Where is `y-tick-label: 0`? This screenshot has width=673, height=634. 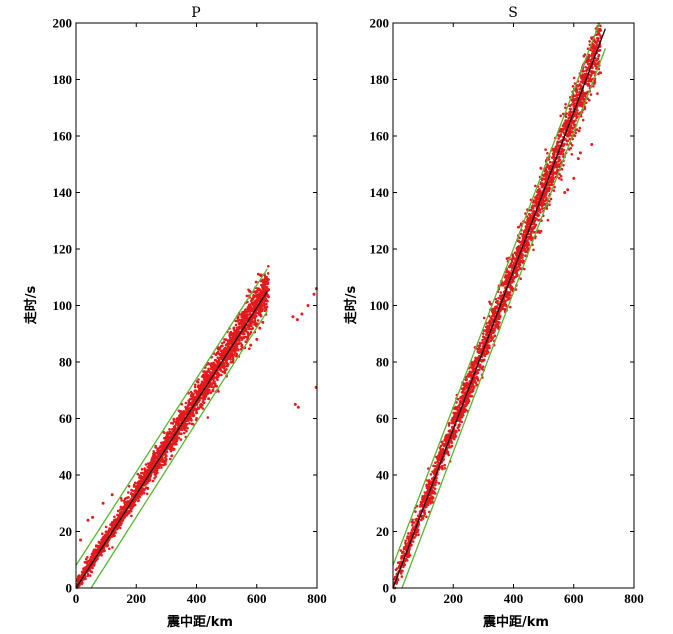
y-tick-label: 0 is located at coordinates (69, 588).